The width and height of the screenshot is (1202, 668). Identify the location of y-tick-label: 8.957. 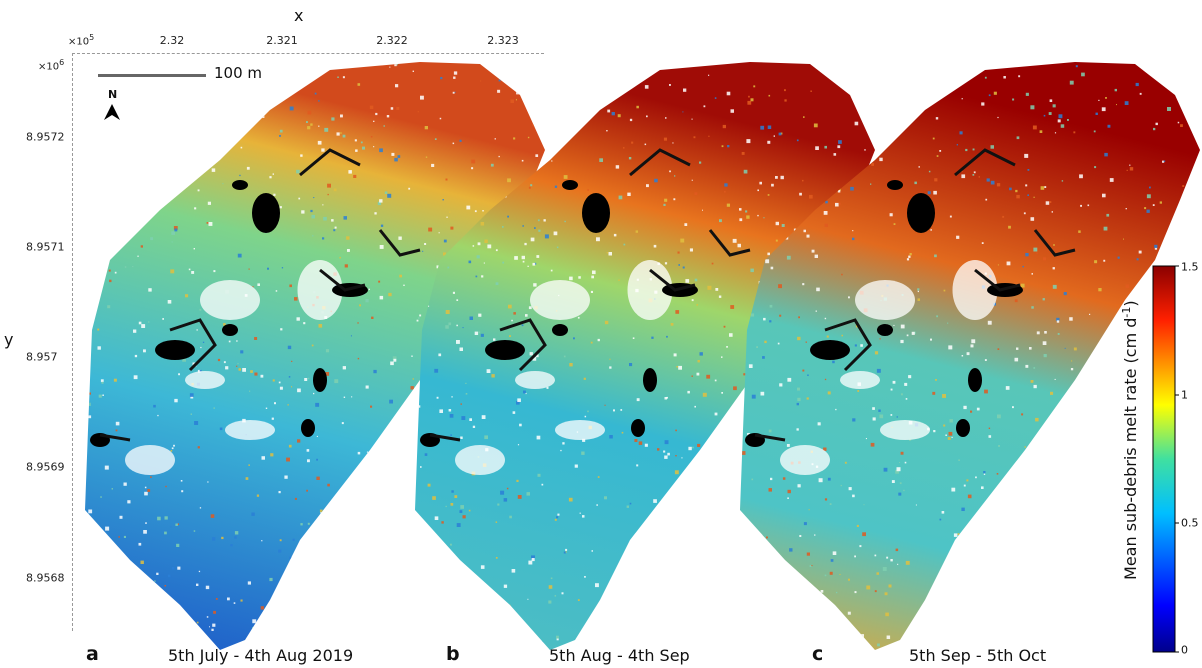
(42, 357).